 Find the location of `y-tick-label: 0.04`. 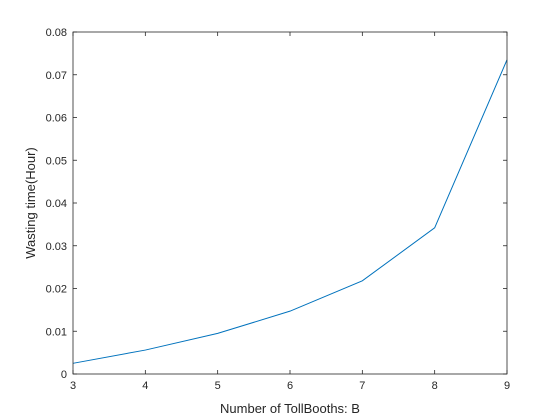

y-tick-label: 0.04 is located at coordinates (56, 204).